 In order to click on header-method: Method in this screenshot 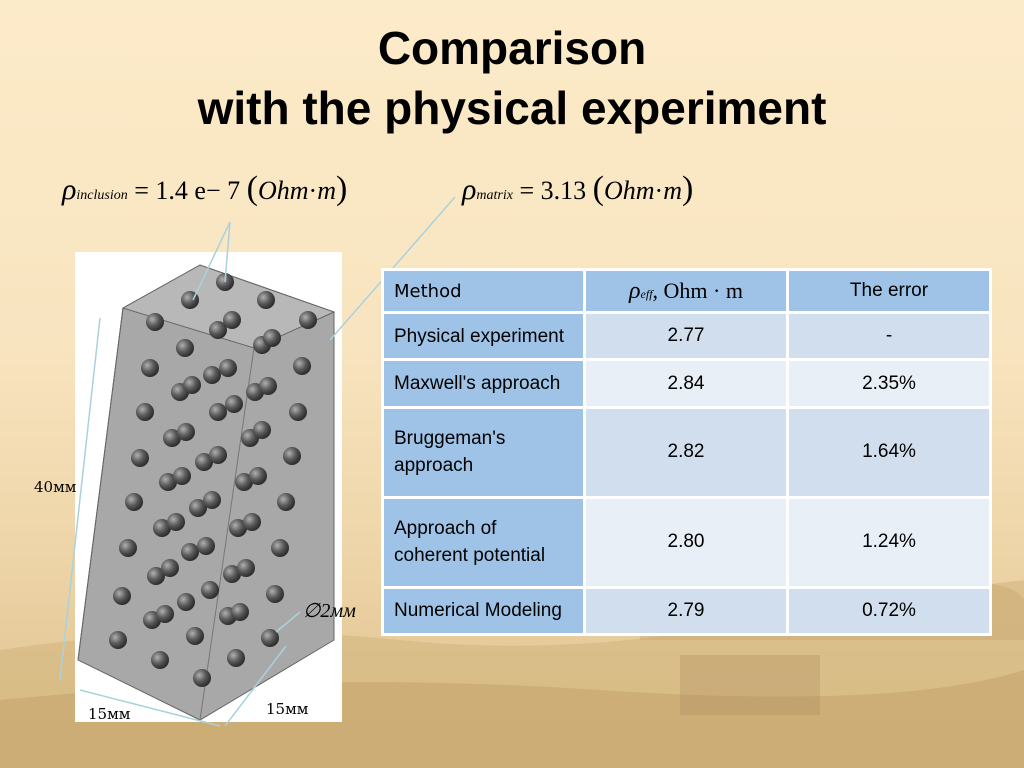, I will do `click(483, 291)`.